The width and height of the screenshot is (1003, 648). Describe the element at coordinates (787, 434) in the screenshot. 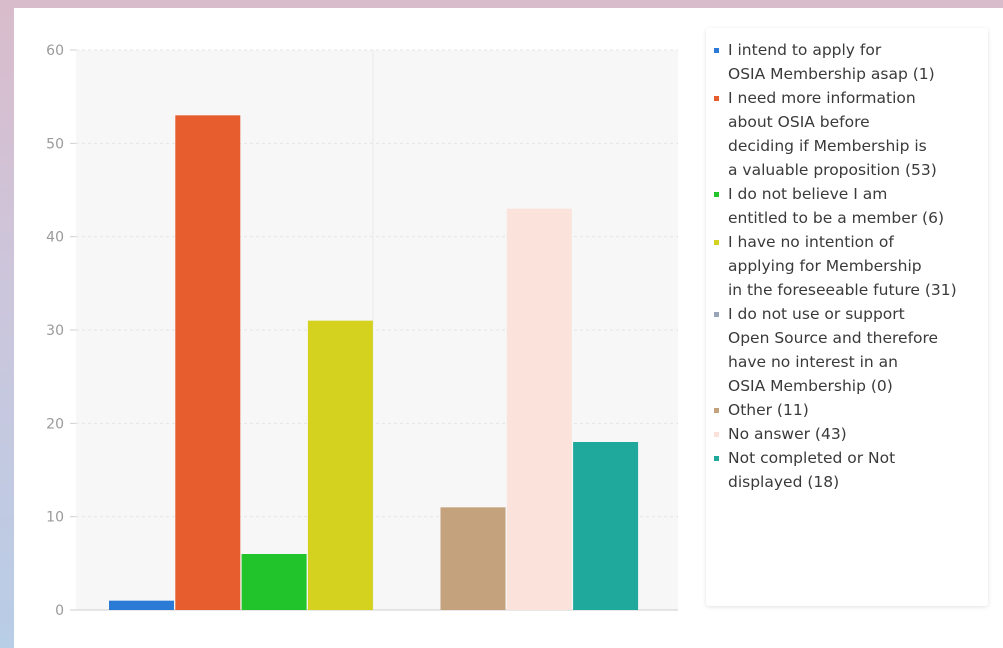

I see `legend-label: No answer (43)` at that location.